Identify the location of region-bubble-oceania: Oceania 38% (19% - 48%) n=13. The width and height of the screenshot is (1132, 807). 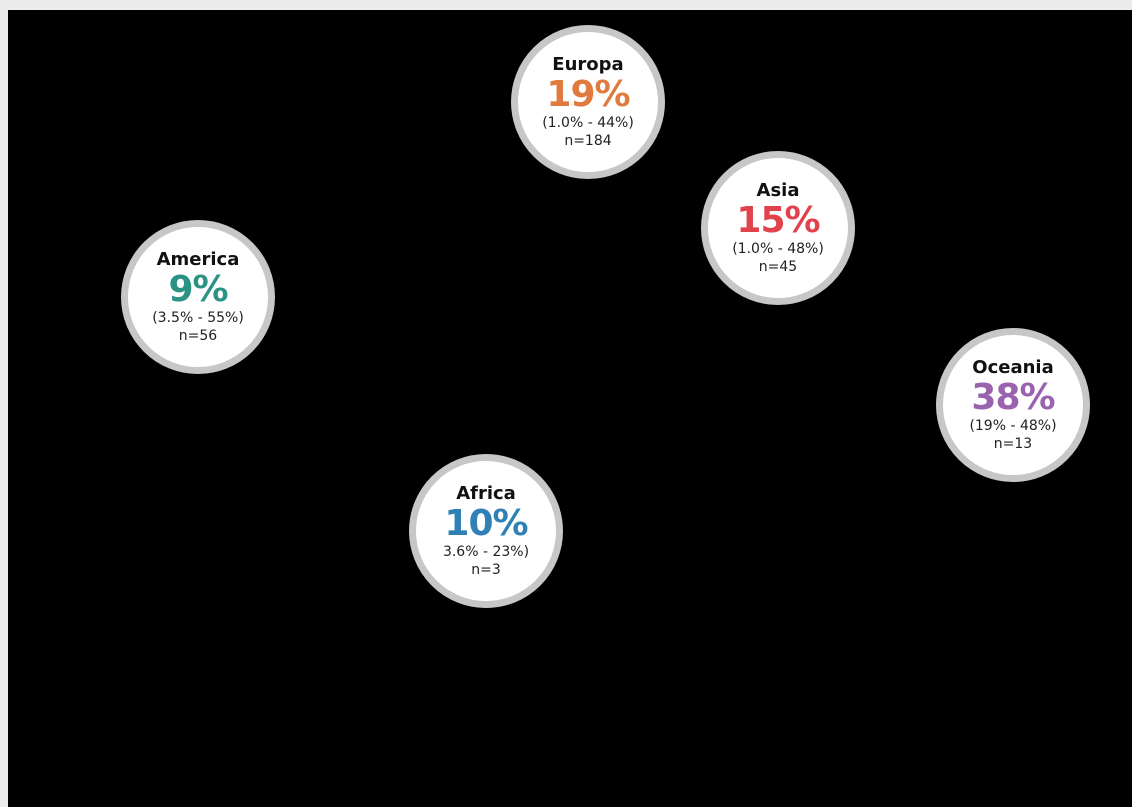
(1013, 405).